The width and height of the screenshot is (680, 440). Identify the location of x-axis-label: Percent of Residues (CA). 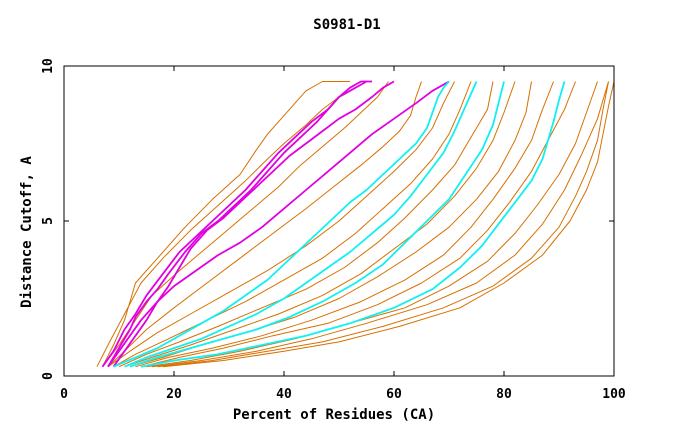
(334, 415).